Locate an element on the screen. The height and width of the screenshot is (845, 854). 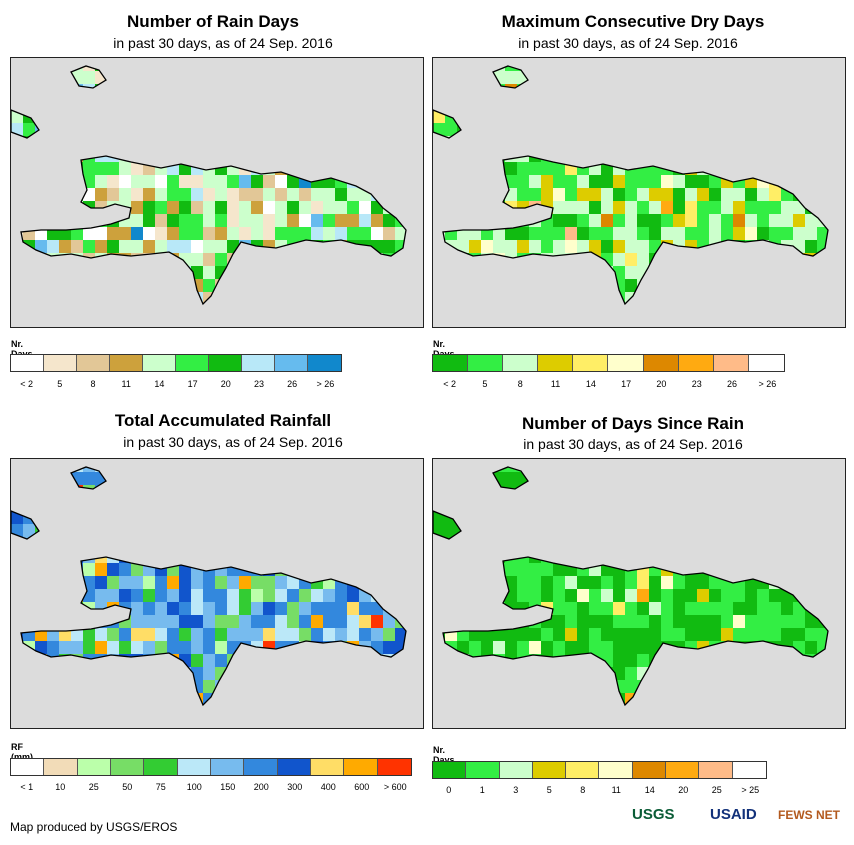
panel-title: Number of Rain Days is located at coordinates (213, 21).